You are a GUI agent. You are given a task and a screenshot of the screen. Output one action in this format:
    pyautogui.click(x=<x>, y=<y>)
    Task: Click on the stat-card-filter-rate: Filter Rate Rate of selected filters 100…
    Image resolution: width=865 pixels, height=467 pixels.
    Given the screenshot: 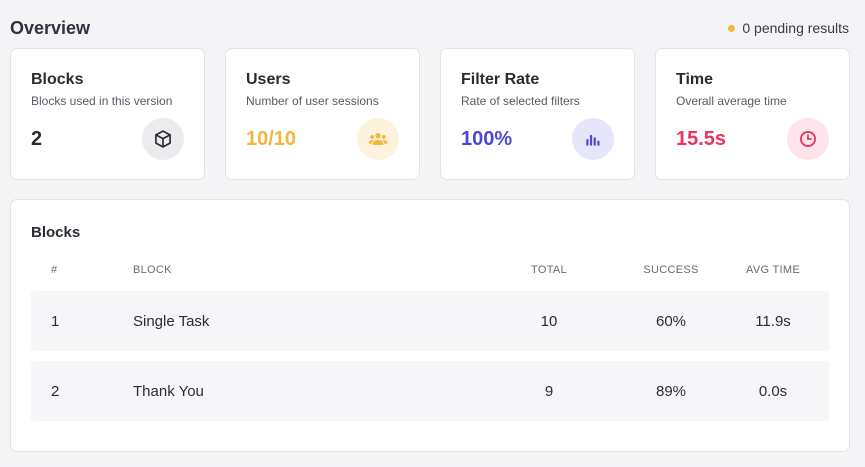 What is the action you would take?
    pyautogui.click(x=537, y=114)
    